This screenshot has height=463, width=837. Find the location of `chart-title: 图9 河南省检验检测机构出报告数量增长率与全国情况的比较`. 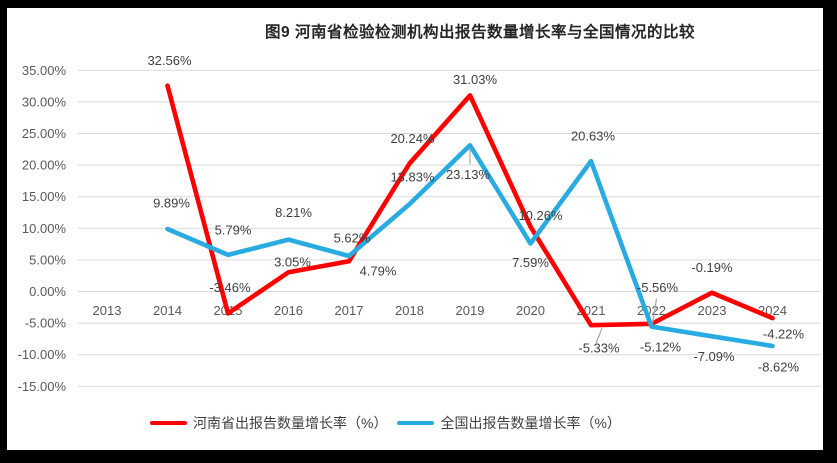

chart-title: 图9 河南省检验检测机构出报告数量增长率与全国情况的比较 is located at coordinates (480, 32).